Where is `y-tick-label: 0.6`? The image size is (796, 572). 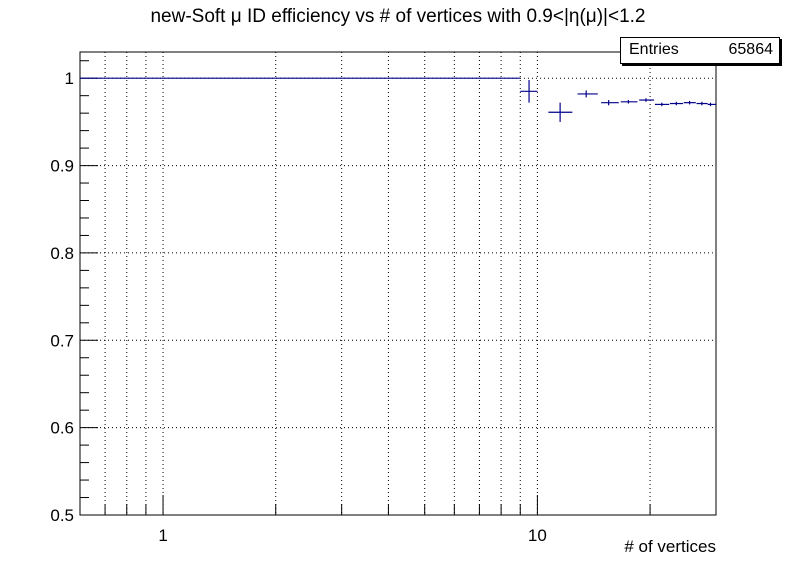 y-tick-label: 0.6 is located at coordinates (62, 428).